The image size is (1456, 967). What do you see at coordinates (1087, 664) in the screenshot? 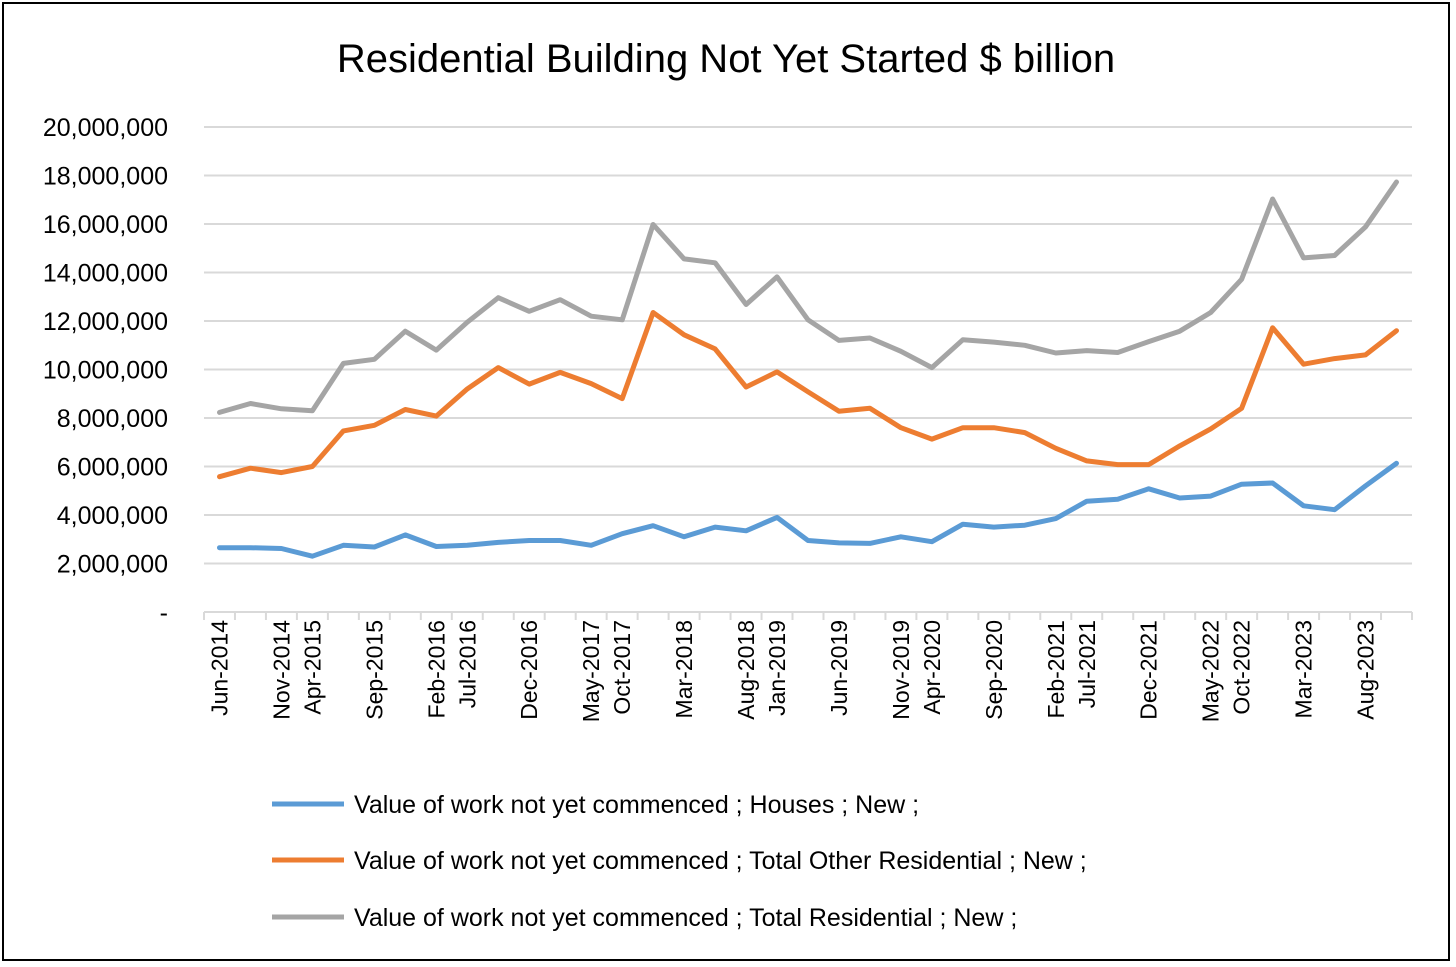
I see `x-tick-label: Jul-2021` at bounding box center [1087, 664].